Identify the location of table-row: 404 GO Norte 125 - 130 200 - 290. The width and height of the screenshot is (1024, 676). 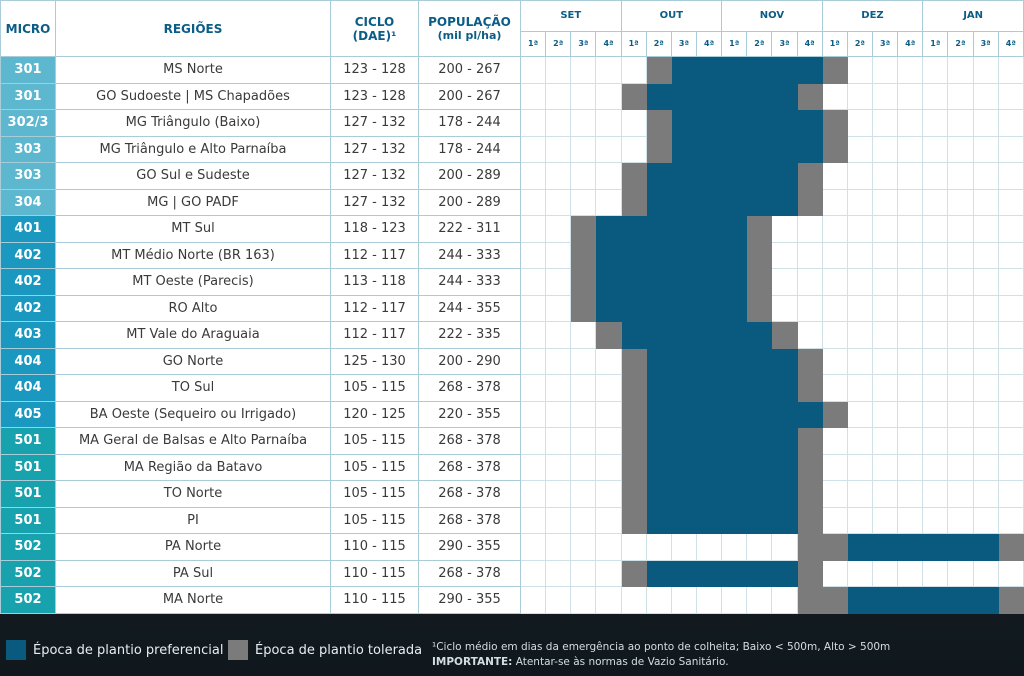
(512, 361).